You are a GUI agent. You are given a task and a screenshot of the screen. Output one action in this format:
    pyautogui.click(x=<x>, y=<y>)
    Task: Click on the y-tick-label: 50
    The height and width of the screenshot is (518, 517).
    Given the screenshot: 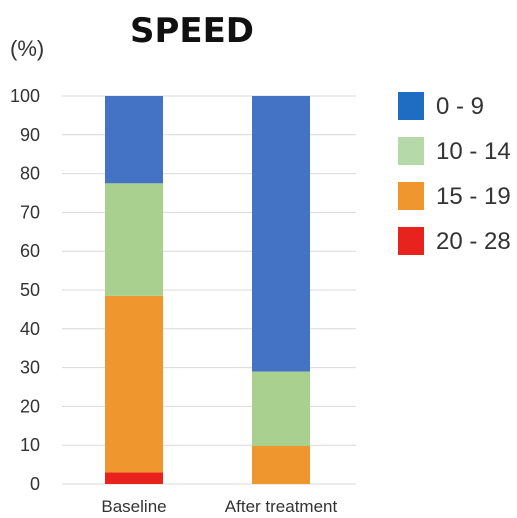 What is the action you would take?
    pyautogui.click(x=30, y=290)
    